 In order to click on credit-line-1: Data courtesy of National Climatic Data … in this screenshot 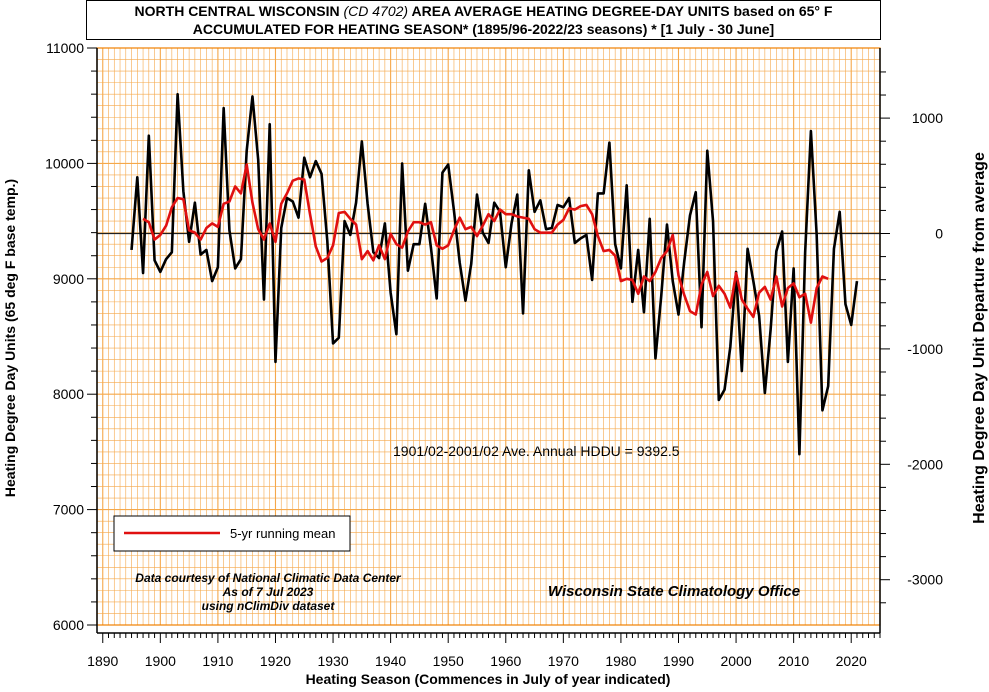, I will do `click(268, 578)`.